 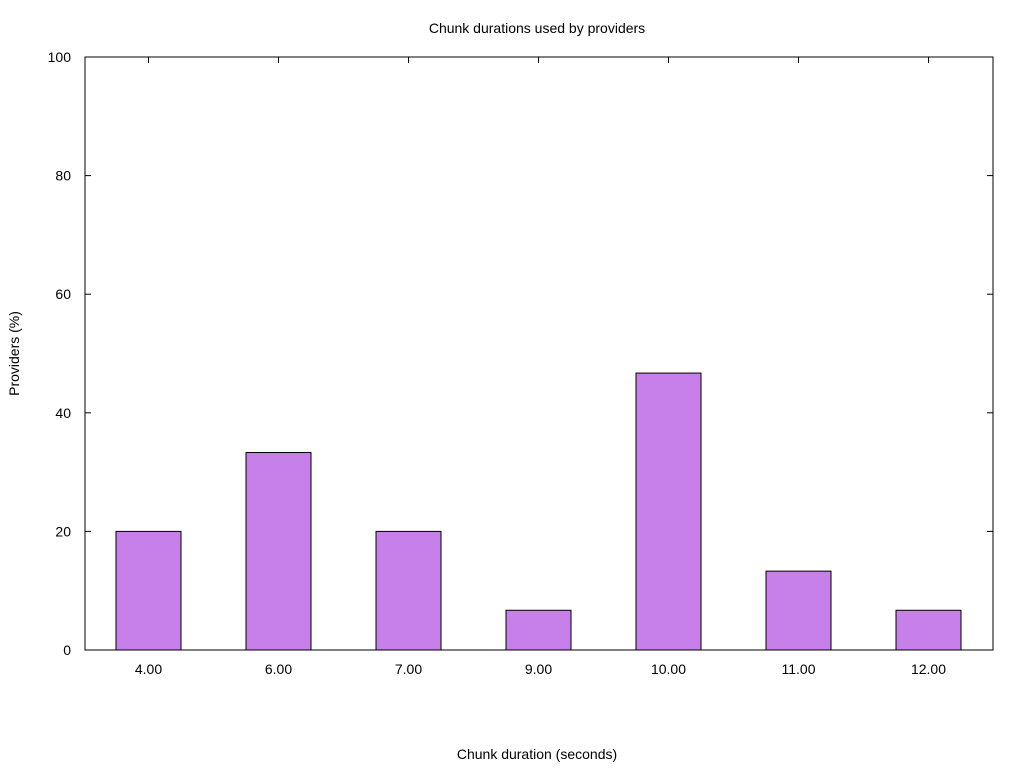 I want to click on x-tick-labels: 4.00 6.00 7.00 9.00 10.00 11.00 12.00, so click(x=540, y=669).